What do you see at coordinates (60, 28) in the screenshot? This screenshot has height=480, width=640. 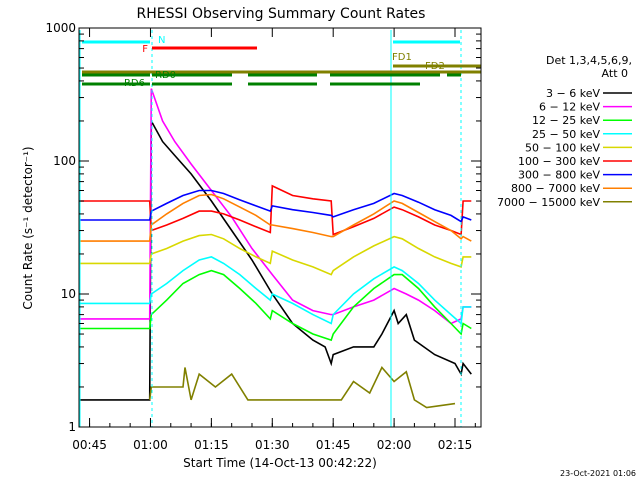 I see `y-tick-label-3: 1000` at bounding box center [60, 28].